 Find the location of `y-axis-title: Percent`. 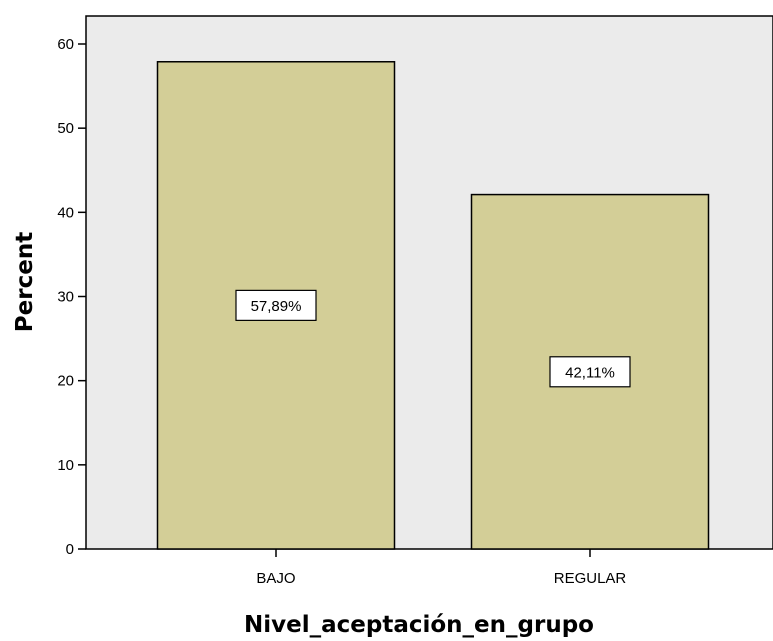

y-axis-title: Percent is located at coordinates (25, 282).